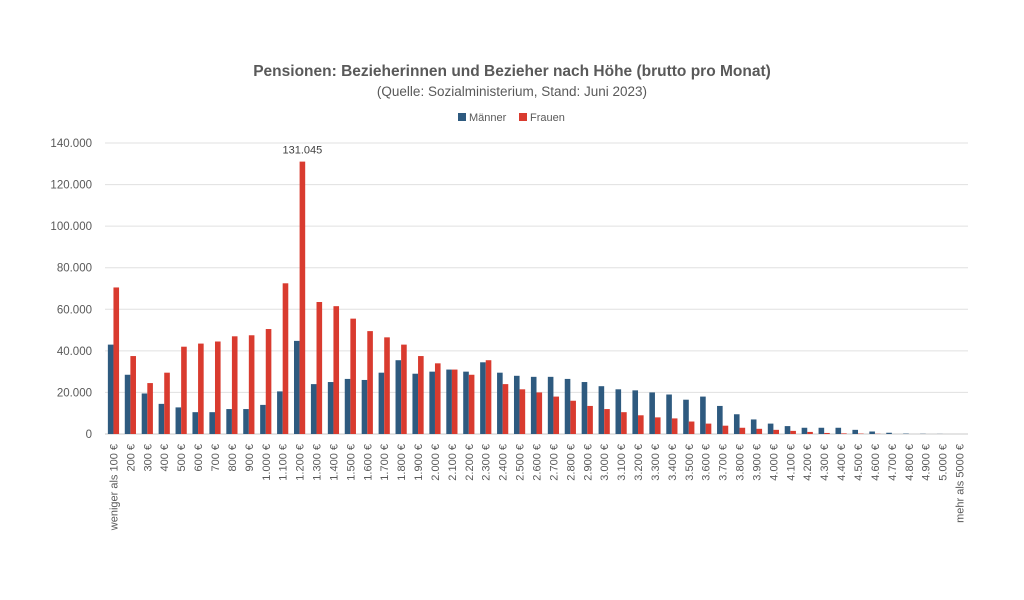 The image size is (1024, 600). What do you see at coordinates (944, 462) in the screenshot?
I see `x-tick-label: 5.000 €` at bounding box center [944, 462].